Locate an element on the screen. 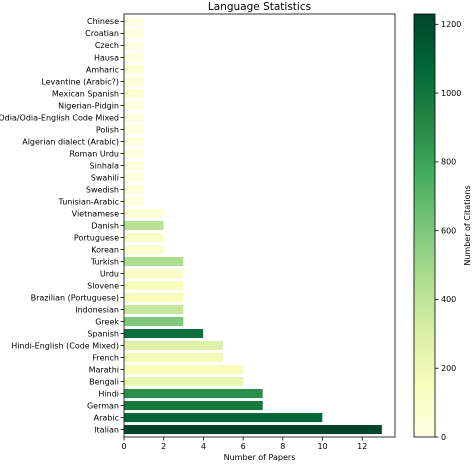 Image resolution: width=474 pixels, height=470 pixels. bar-slovene is located at coordinates (153, 285).